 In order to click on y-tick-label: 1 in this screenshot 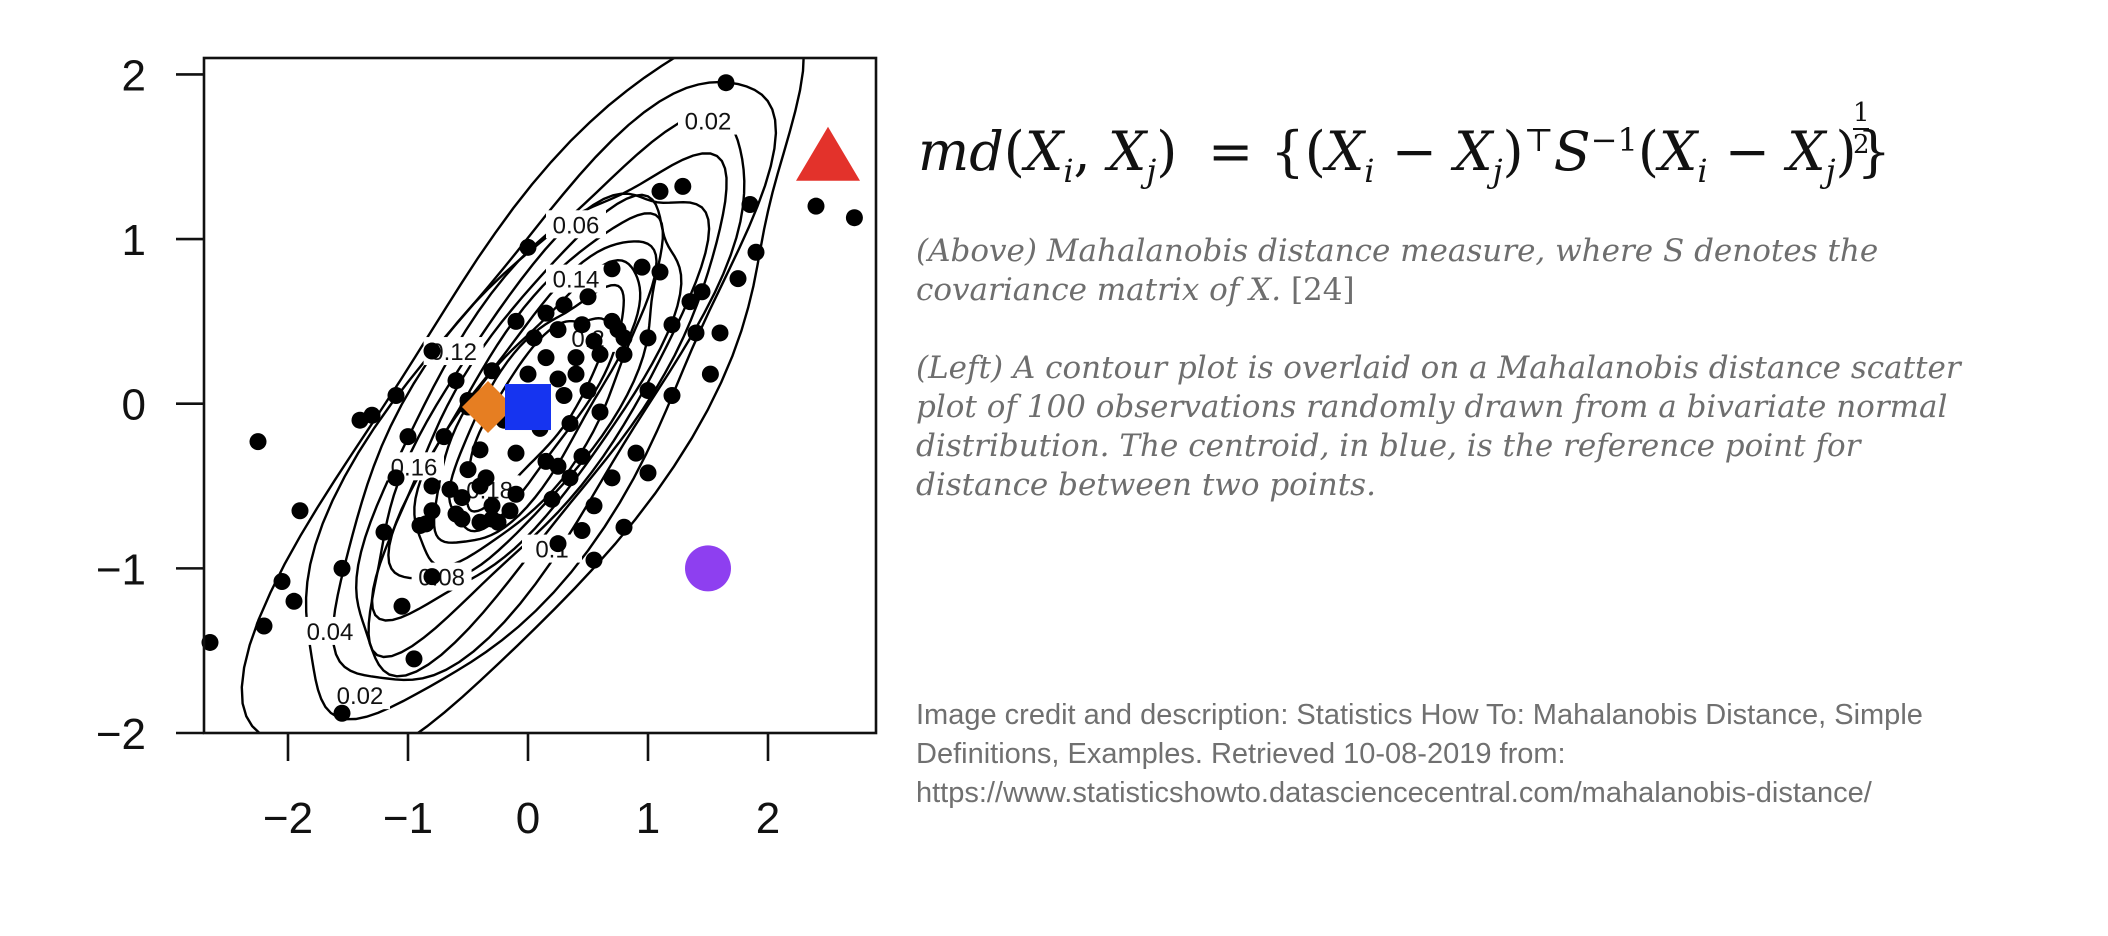, I will do `click(134, 240)`.